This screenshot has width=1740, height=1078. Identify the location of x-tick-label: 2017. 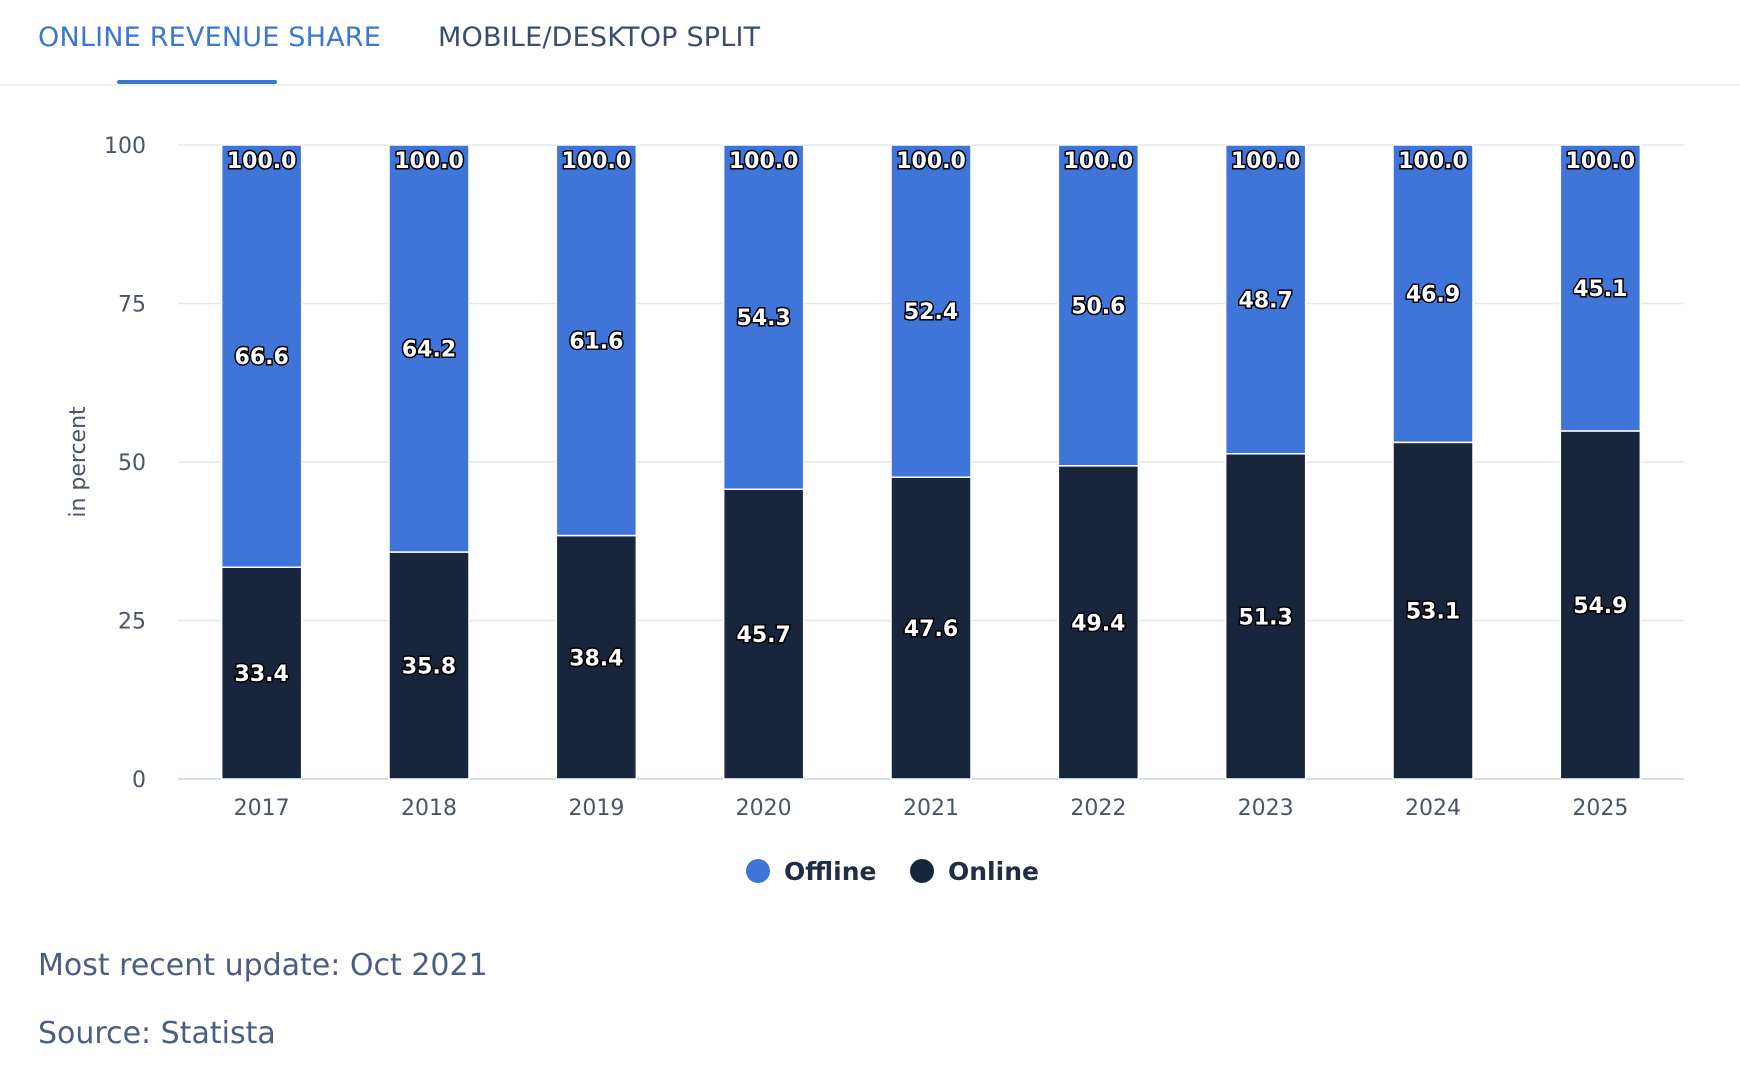
(262, 808).